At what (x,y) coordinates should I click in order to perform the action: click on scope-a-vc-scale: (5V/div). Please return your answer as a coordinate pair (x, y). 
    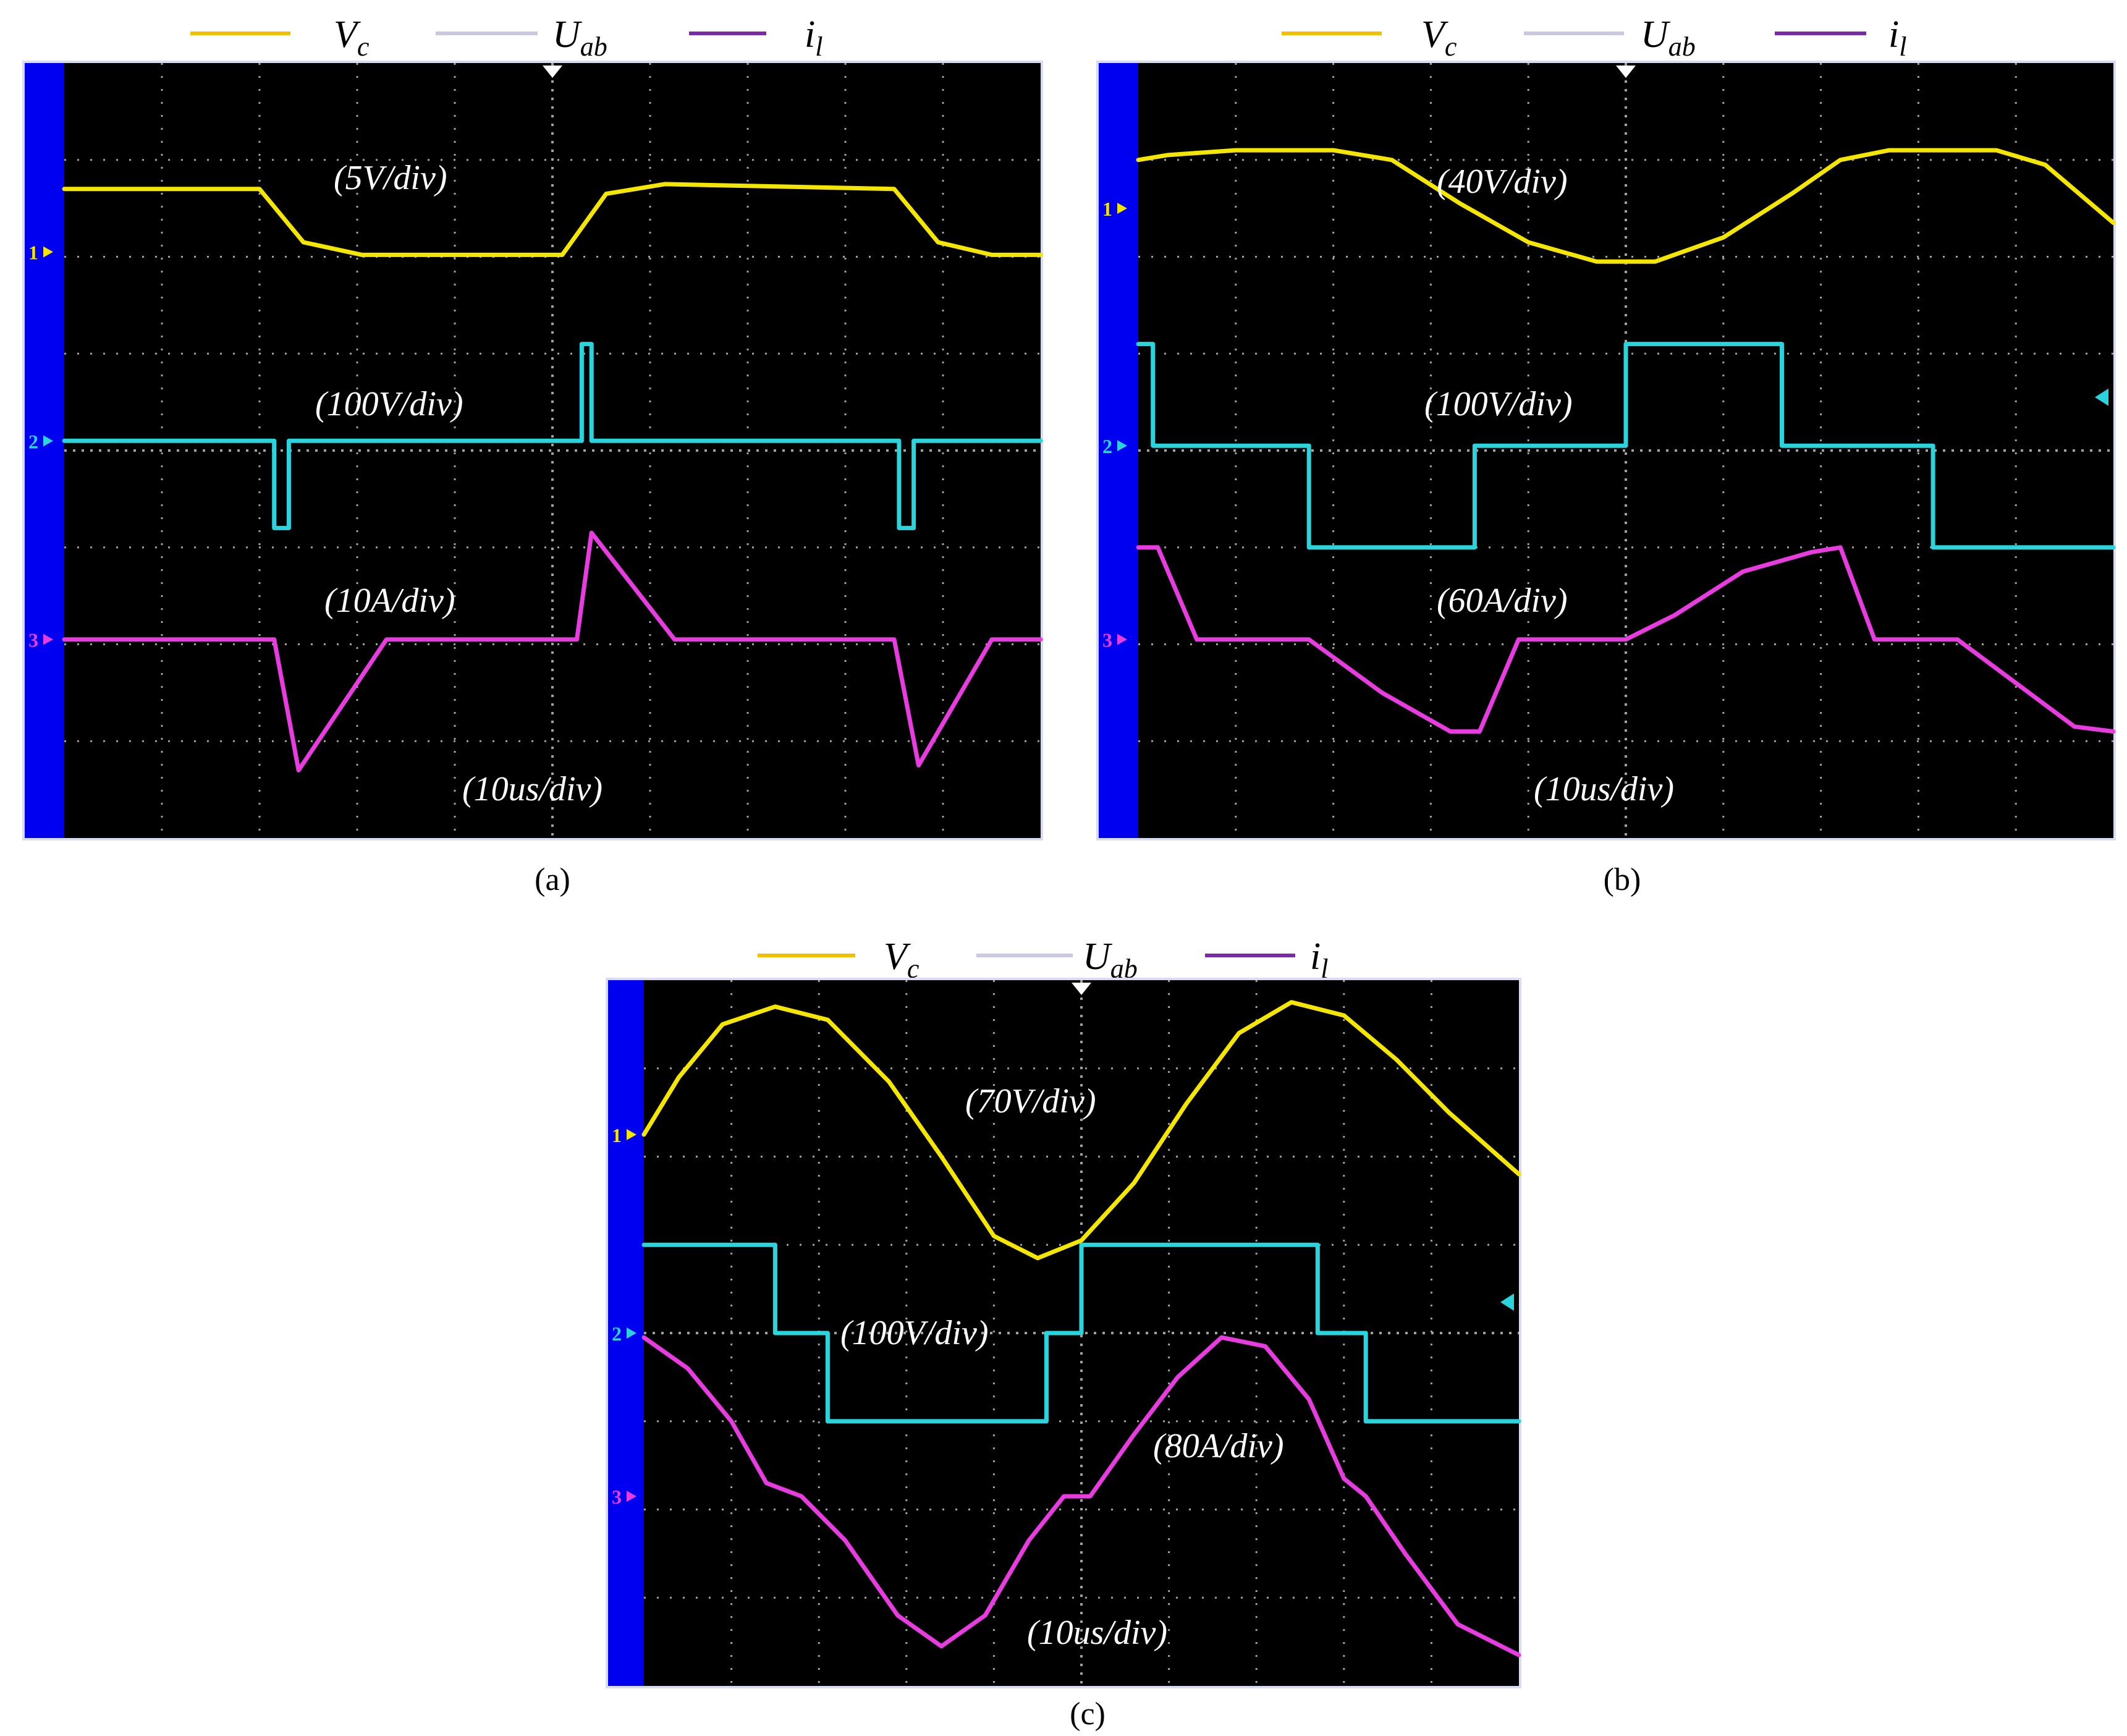
    Looking at the image, I should click on (390, 178).